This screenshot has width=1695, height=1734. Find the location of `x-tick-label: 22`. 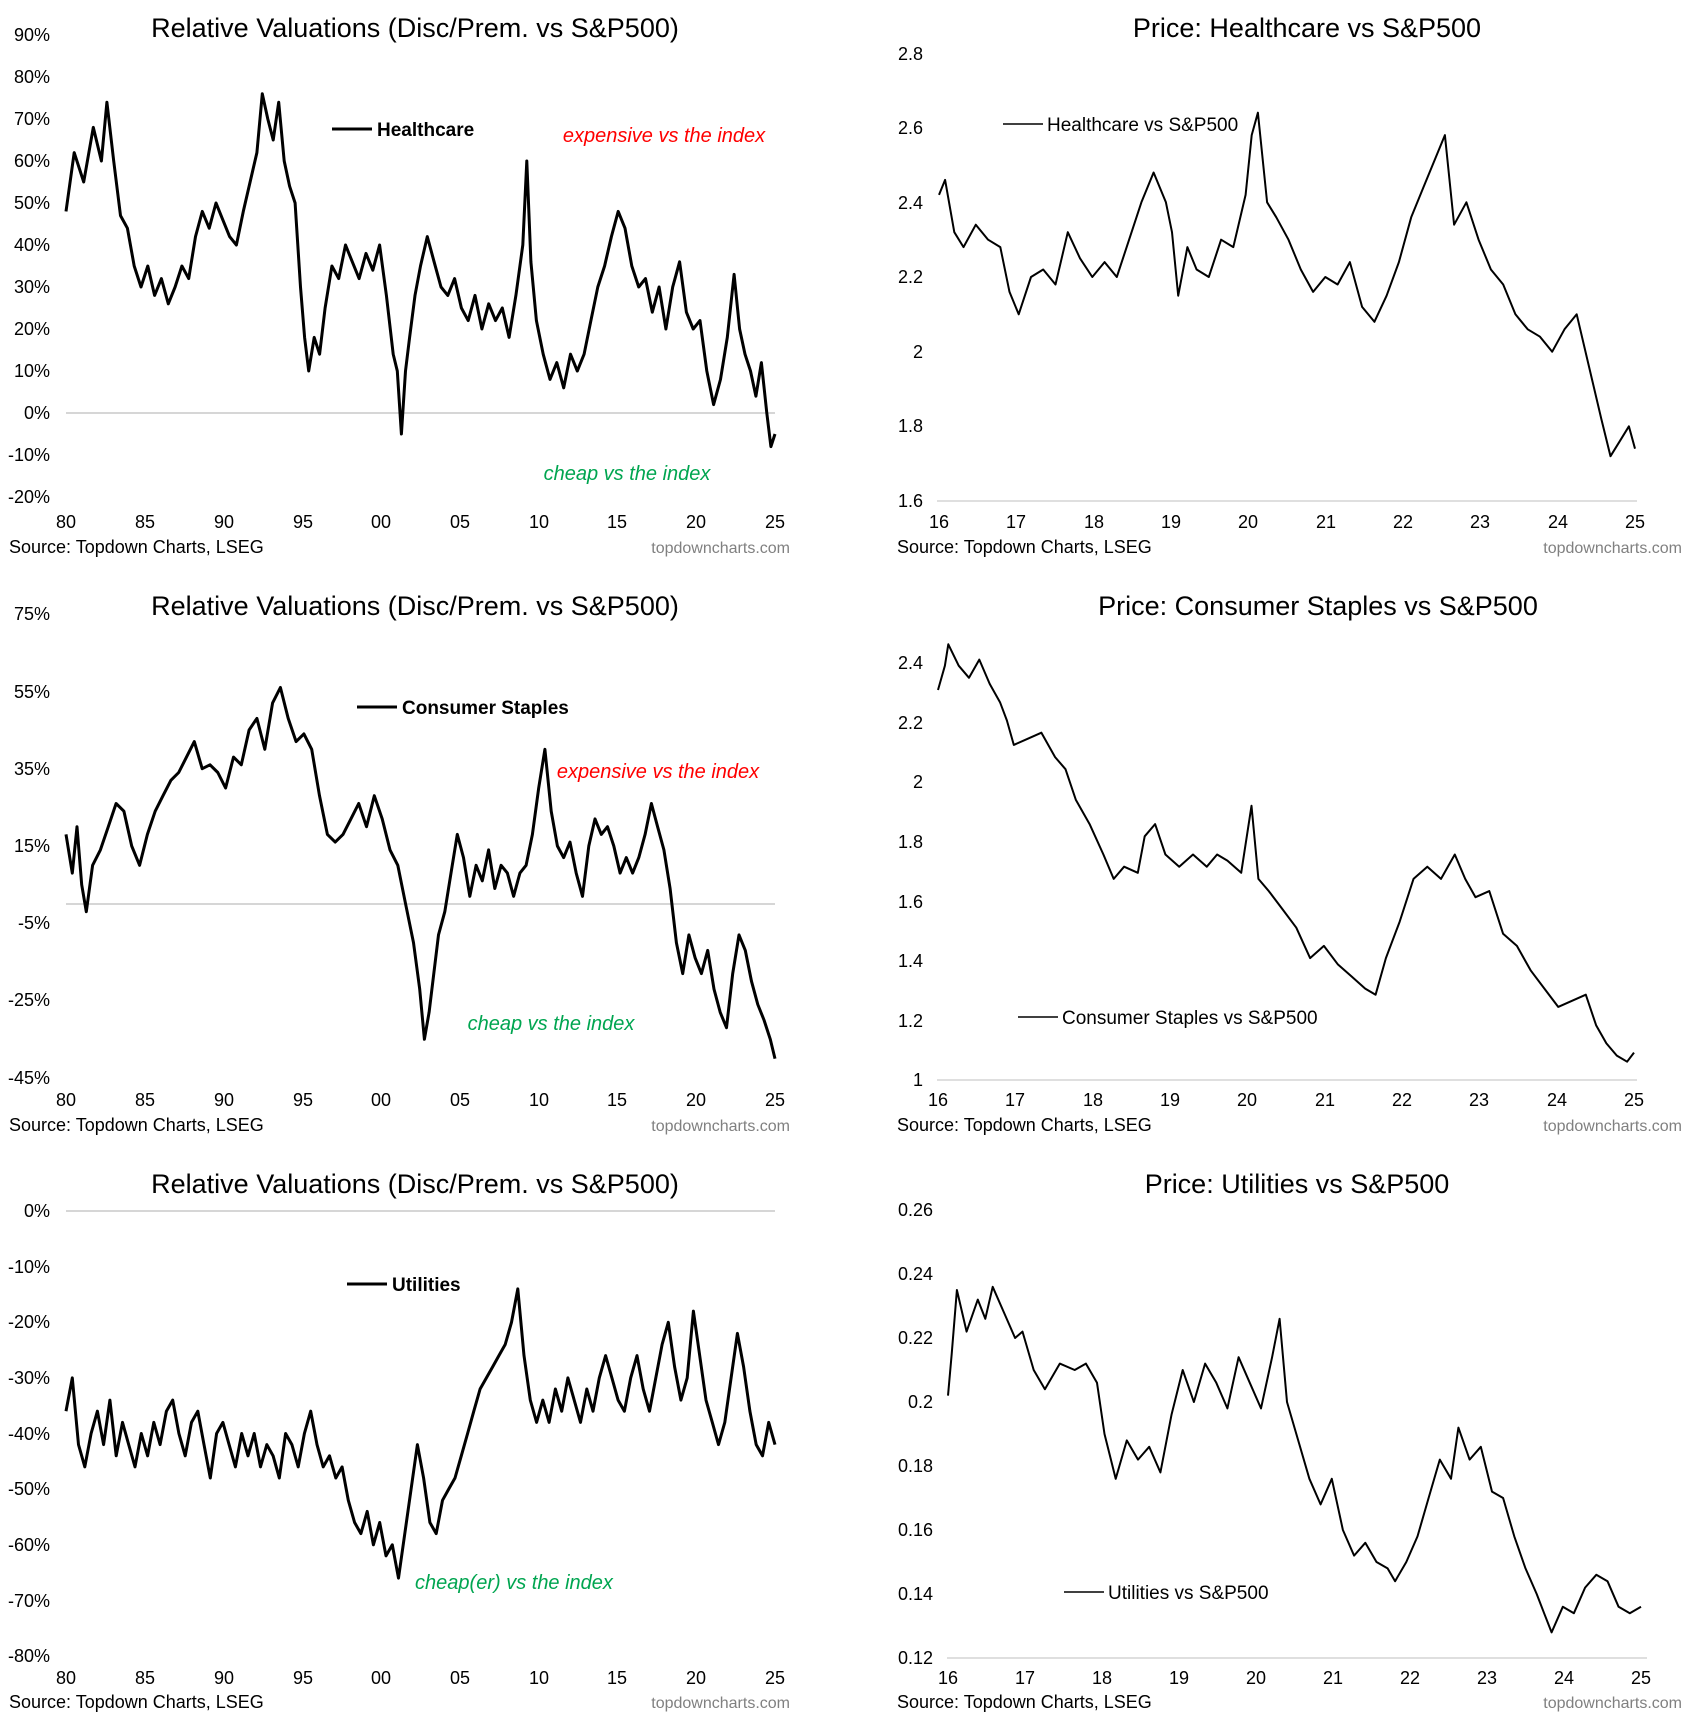

x-tick-label: 22 is located at coordinates (1403, 522).